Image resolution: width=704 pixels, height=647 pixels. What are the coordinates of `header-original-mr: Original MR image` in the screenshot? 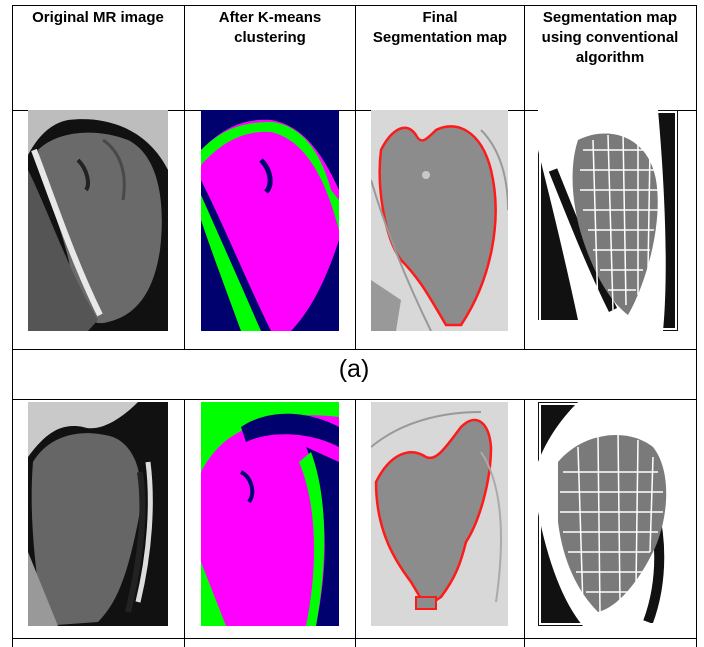 It's located at (98, 17).